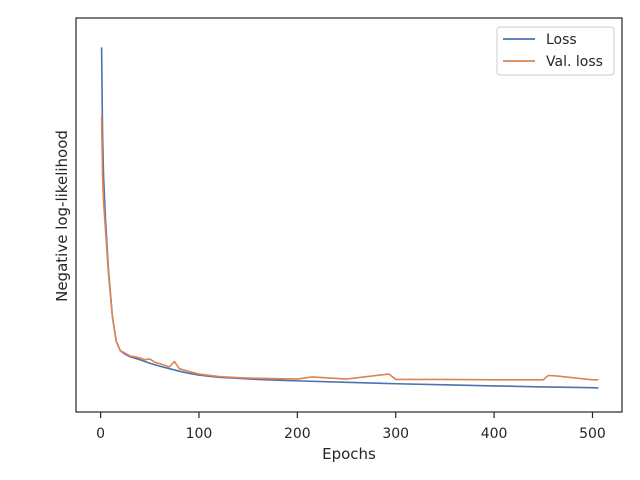 The width and height of the screenshot is (640, 480). Describe the element at coordinates (100, 434) in the screenshot. I see `x-tick-label: 0` at that location.